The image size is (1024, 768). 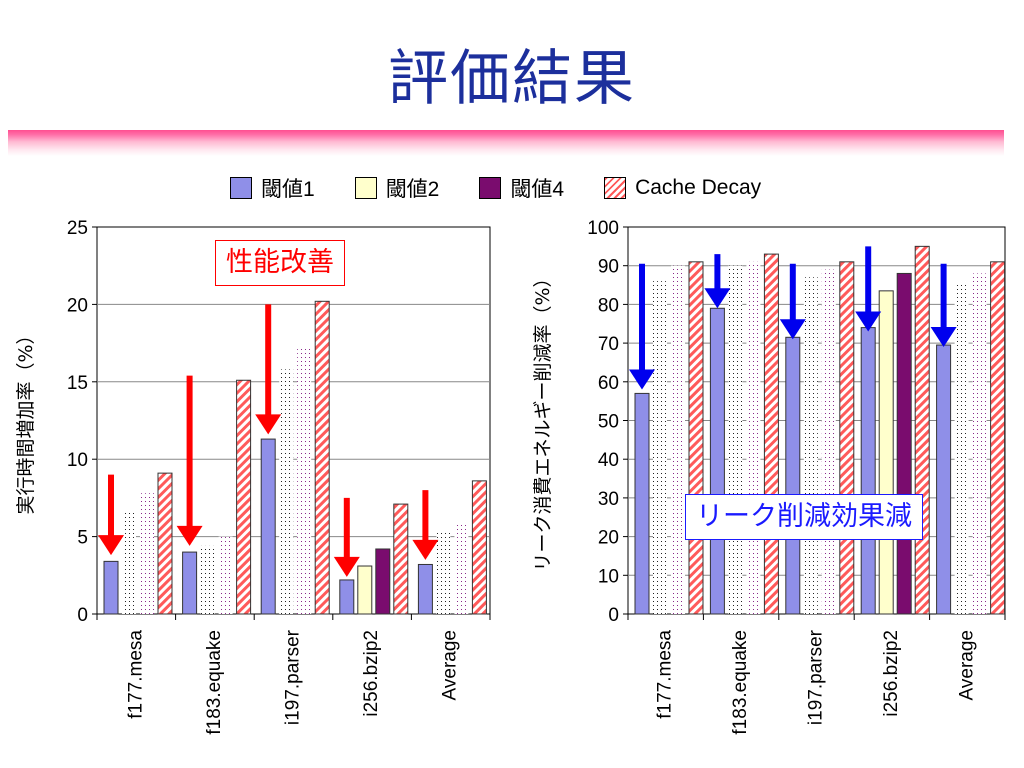 I want to click on exec-time-bar-1-i197-parser, so click(x=268, y=526).